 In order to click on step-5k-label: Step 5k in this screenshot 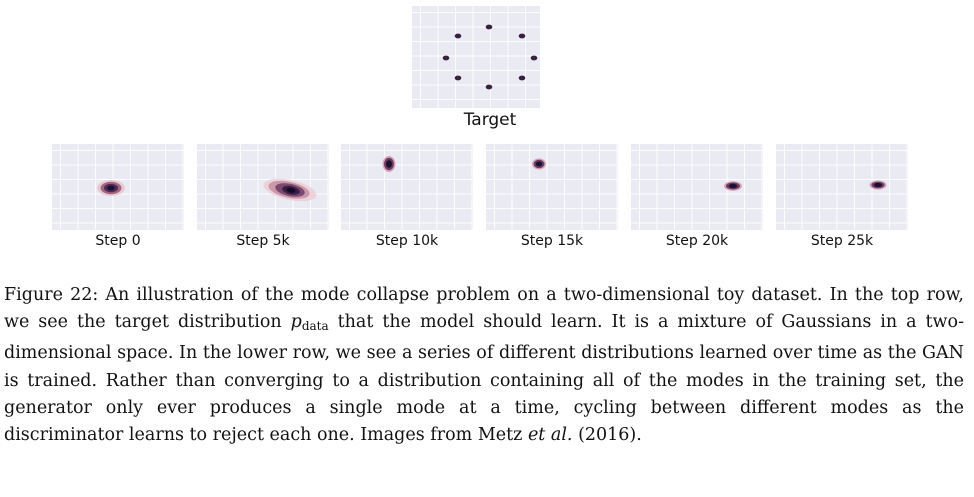, I will do `click(263, 241)`.